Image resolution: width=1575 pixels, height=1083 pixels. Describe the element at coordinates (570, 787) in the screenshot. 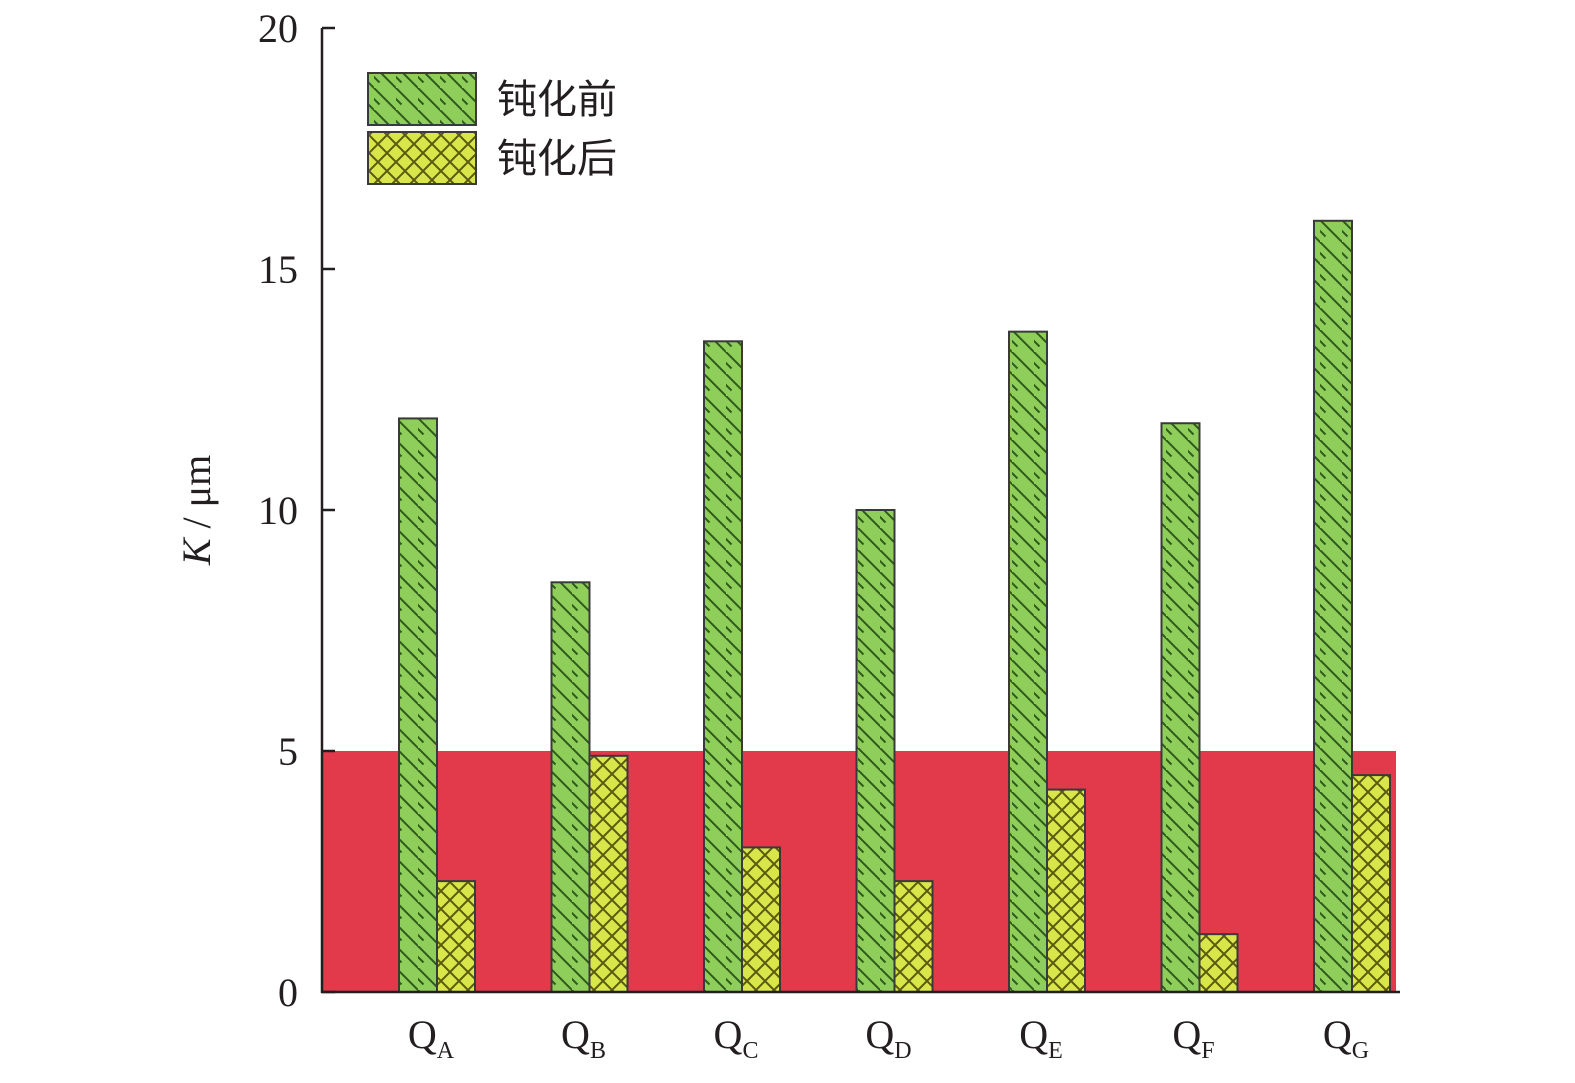

I see `bar-before-b` at that location.